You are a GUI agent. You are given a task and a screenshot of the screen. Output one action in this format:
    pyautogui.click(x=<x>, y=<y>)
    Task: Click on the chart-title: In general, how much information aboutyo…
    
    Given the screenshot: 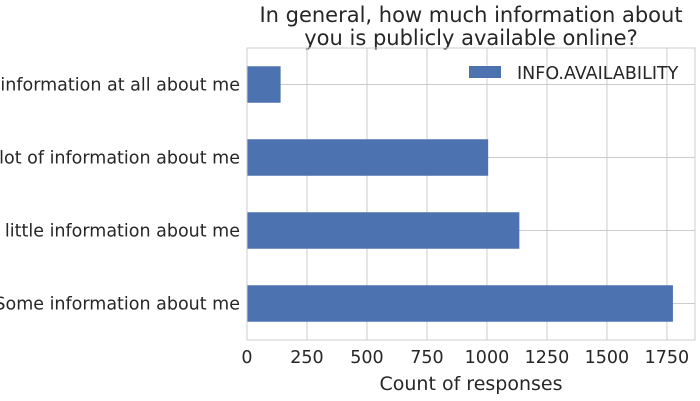 What is the action you would take?
    pyautogui.click(x=470, y=26)
    